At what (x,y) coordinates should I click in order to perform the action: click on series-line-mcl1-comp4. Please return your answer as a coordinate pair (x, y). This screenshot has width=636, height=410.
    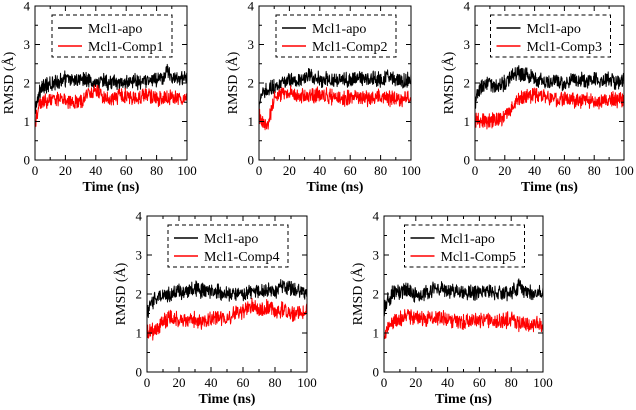
    Looking at the image, I should click on (227, 319).